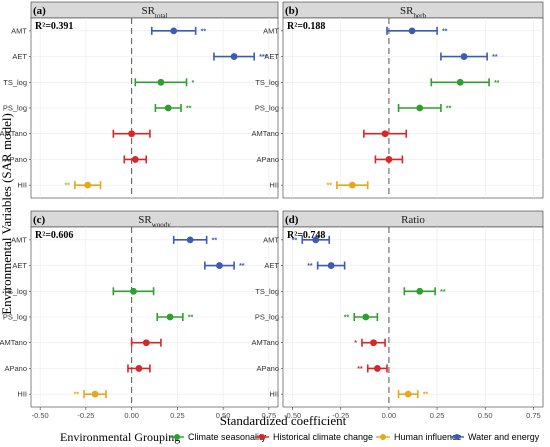 The width and height of the screenshot is (550, 447). Describe the element at coordinates (437, 415) in the screenshot. I see `x-tick-label: 0.25` at that location.